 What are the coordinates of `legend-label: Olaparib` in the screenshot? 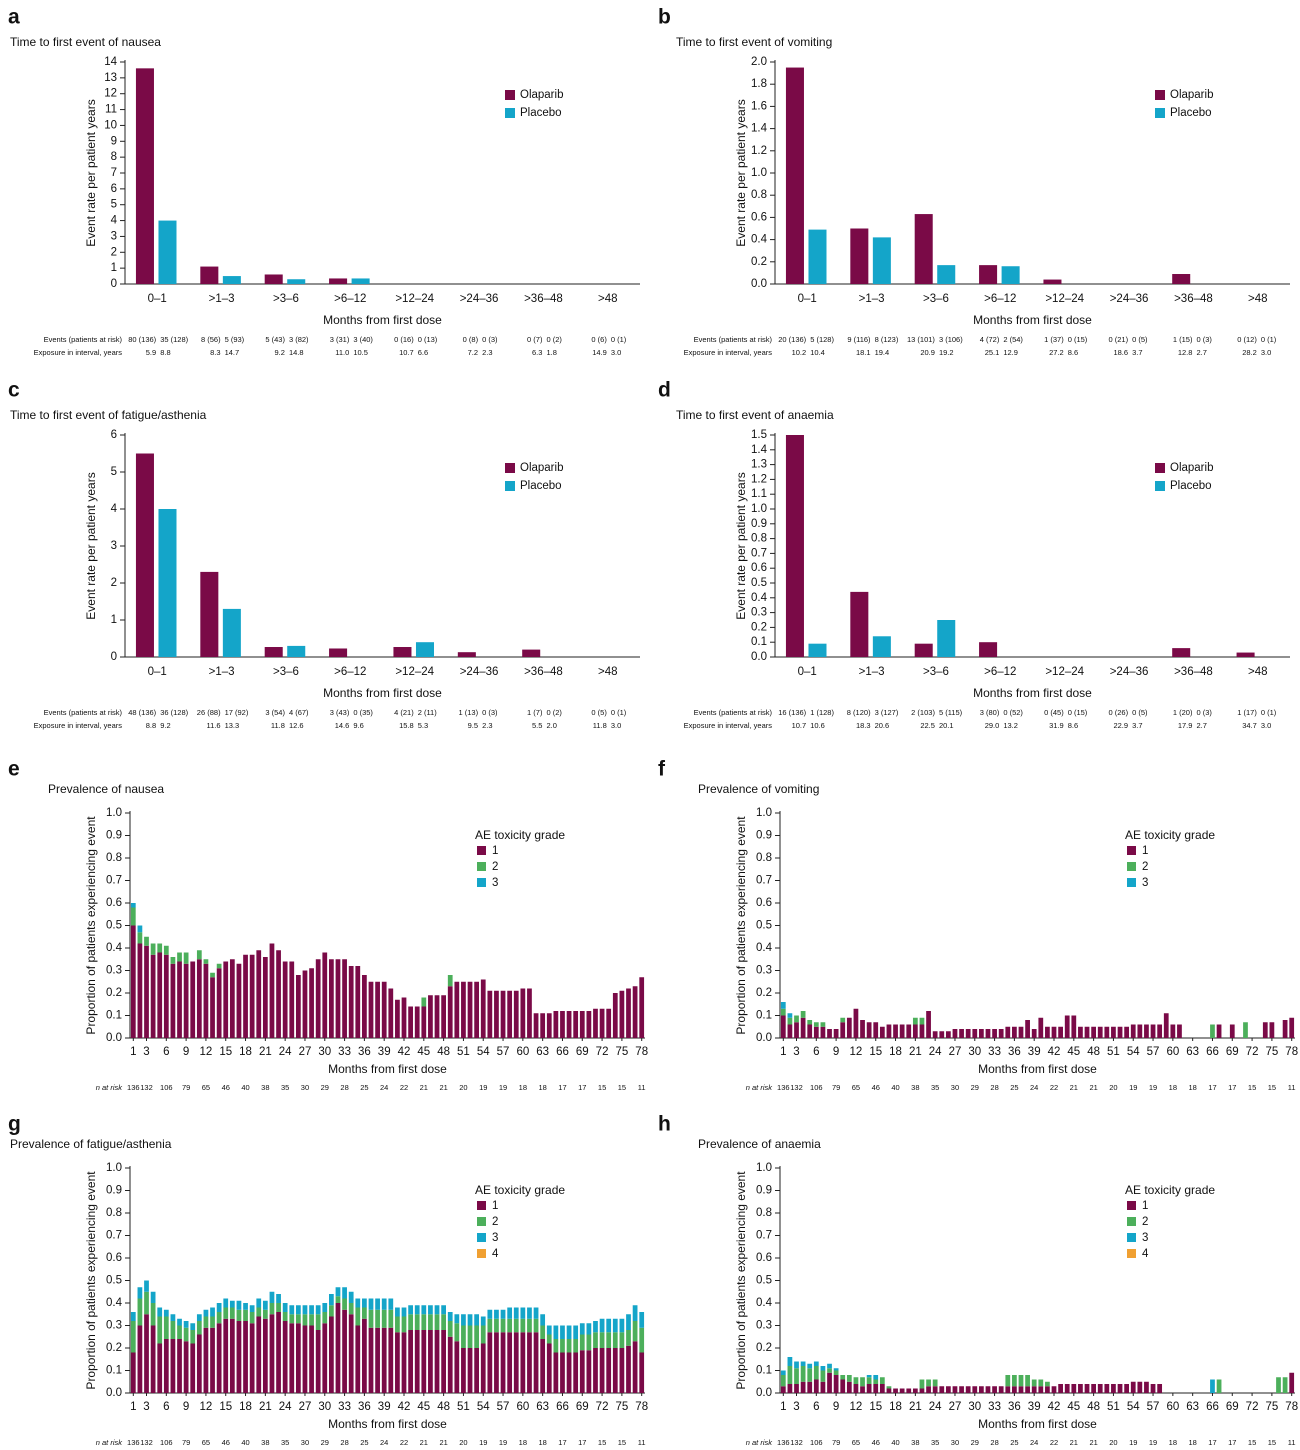 It's located at (1191, 468).